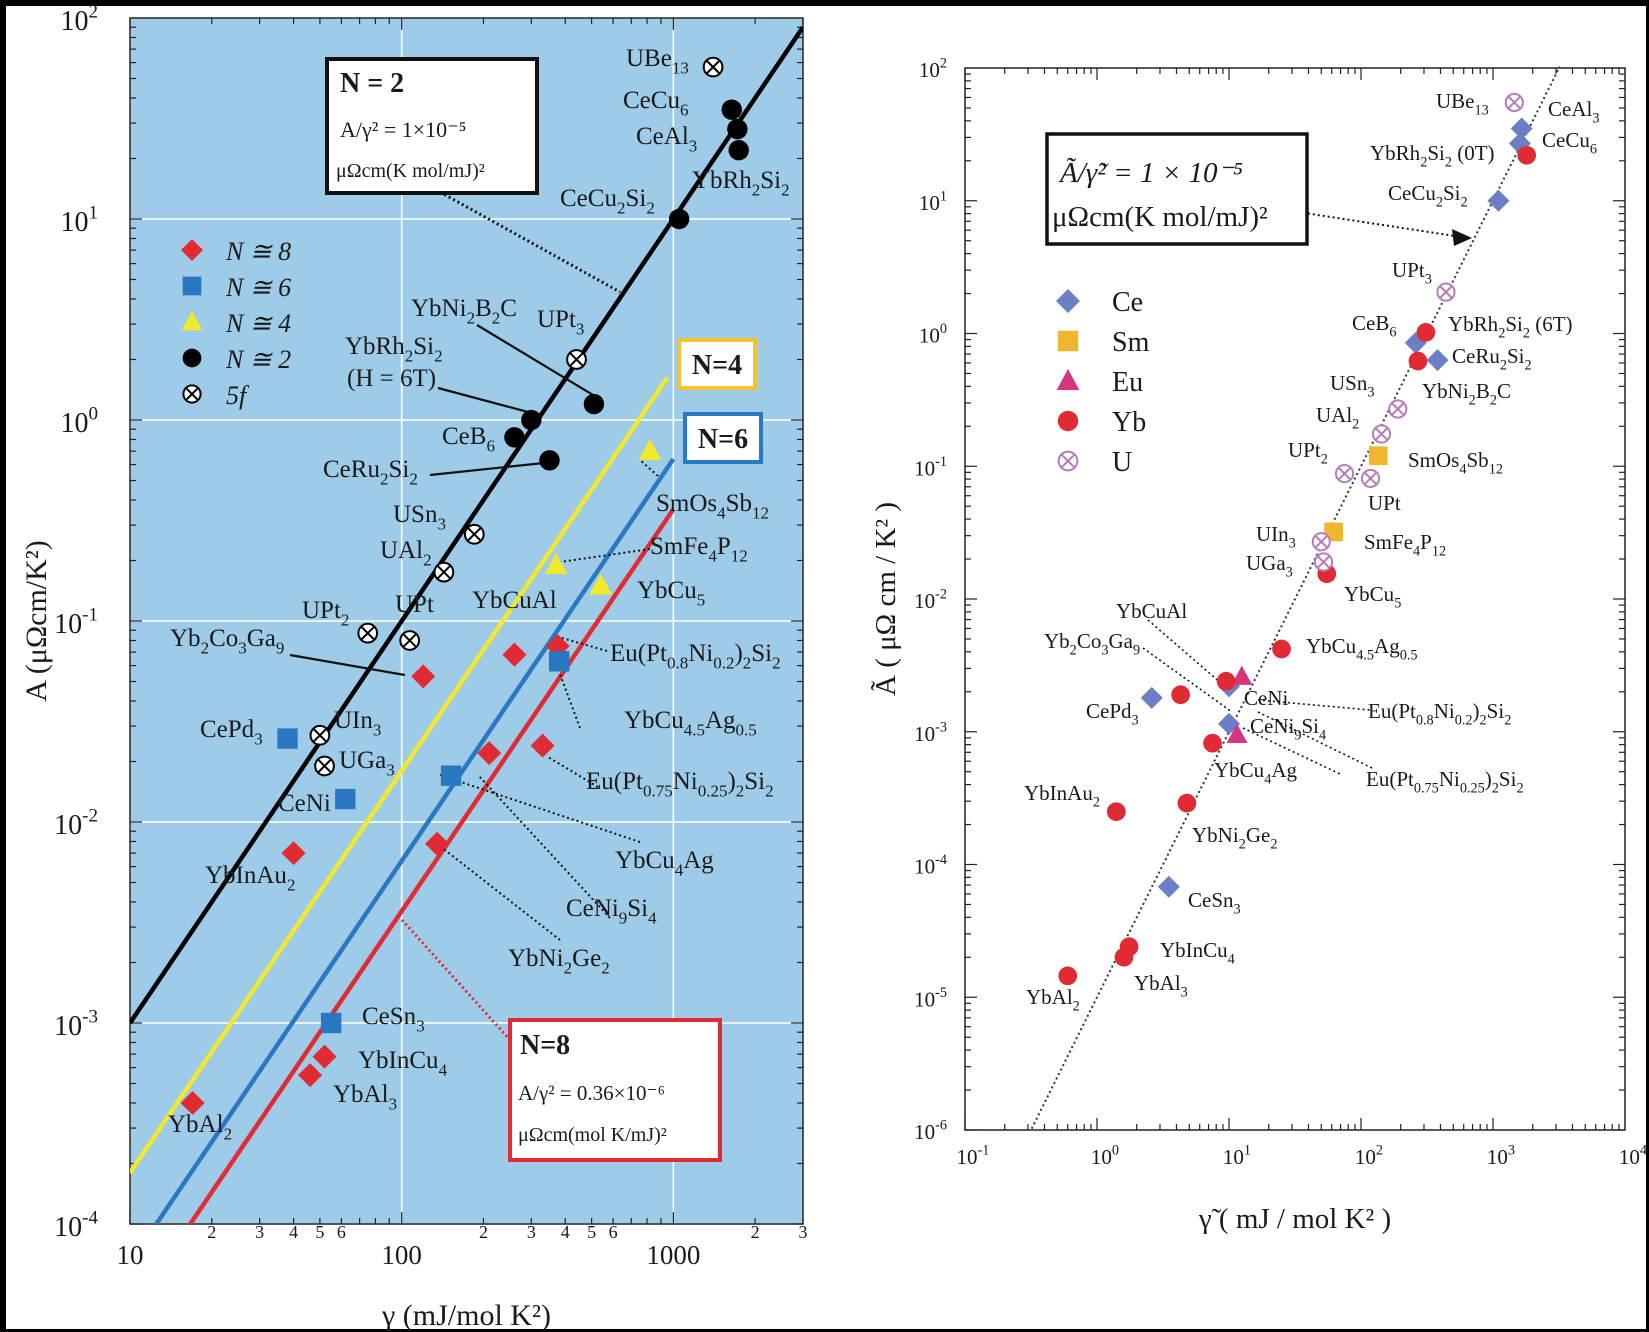 The width and height of the screenshot is (1649, 1332). I want to click on right-annotation-box, so click(1177, 189).